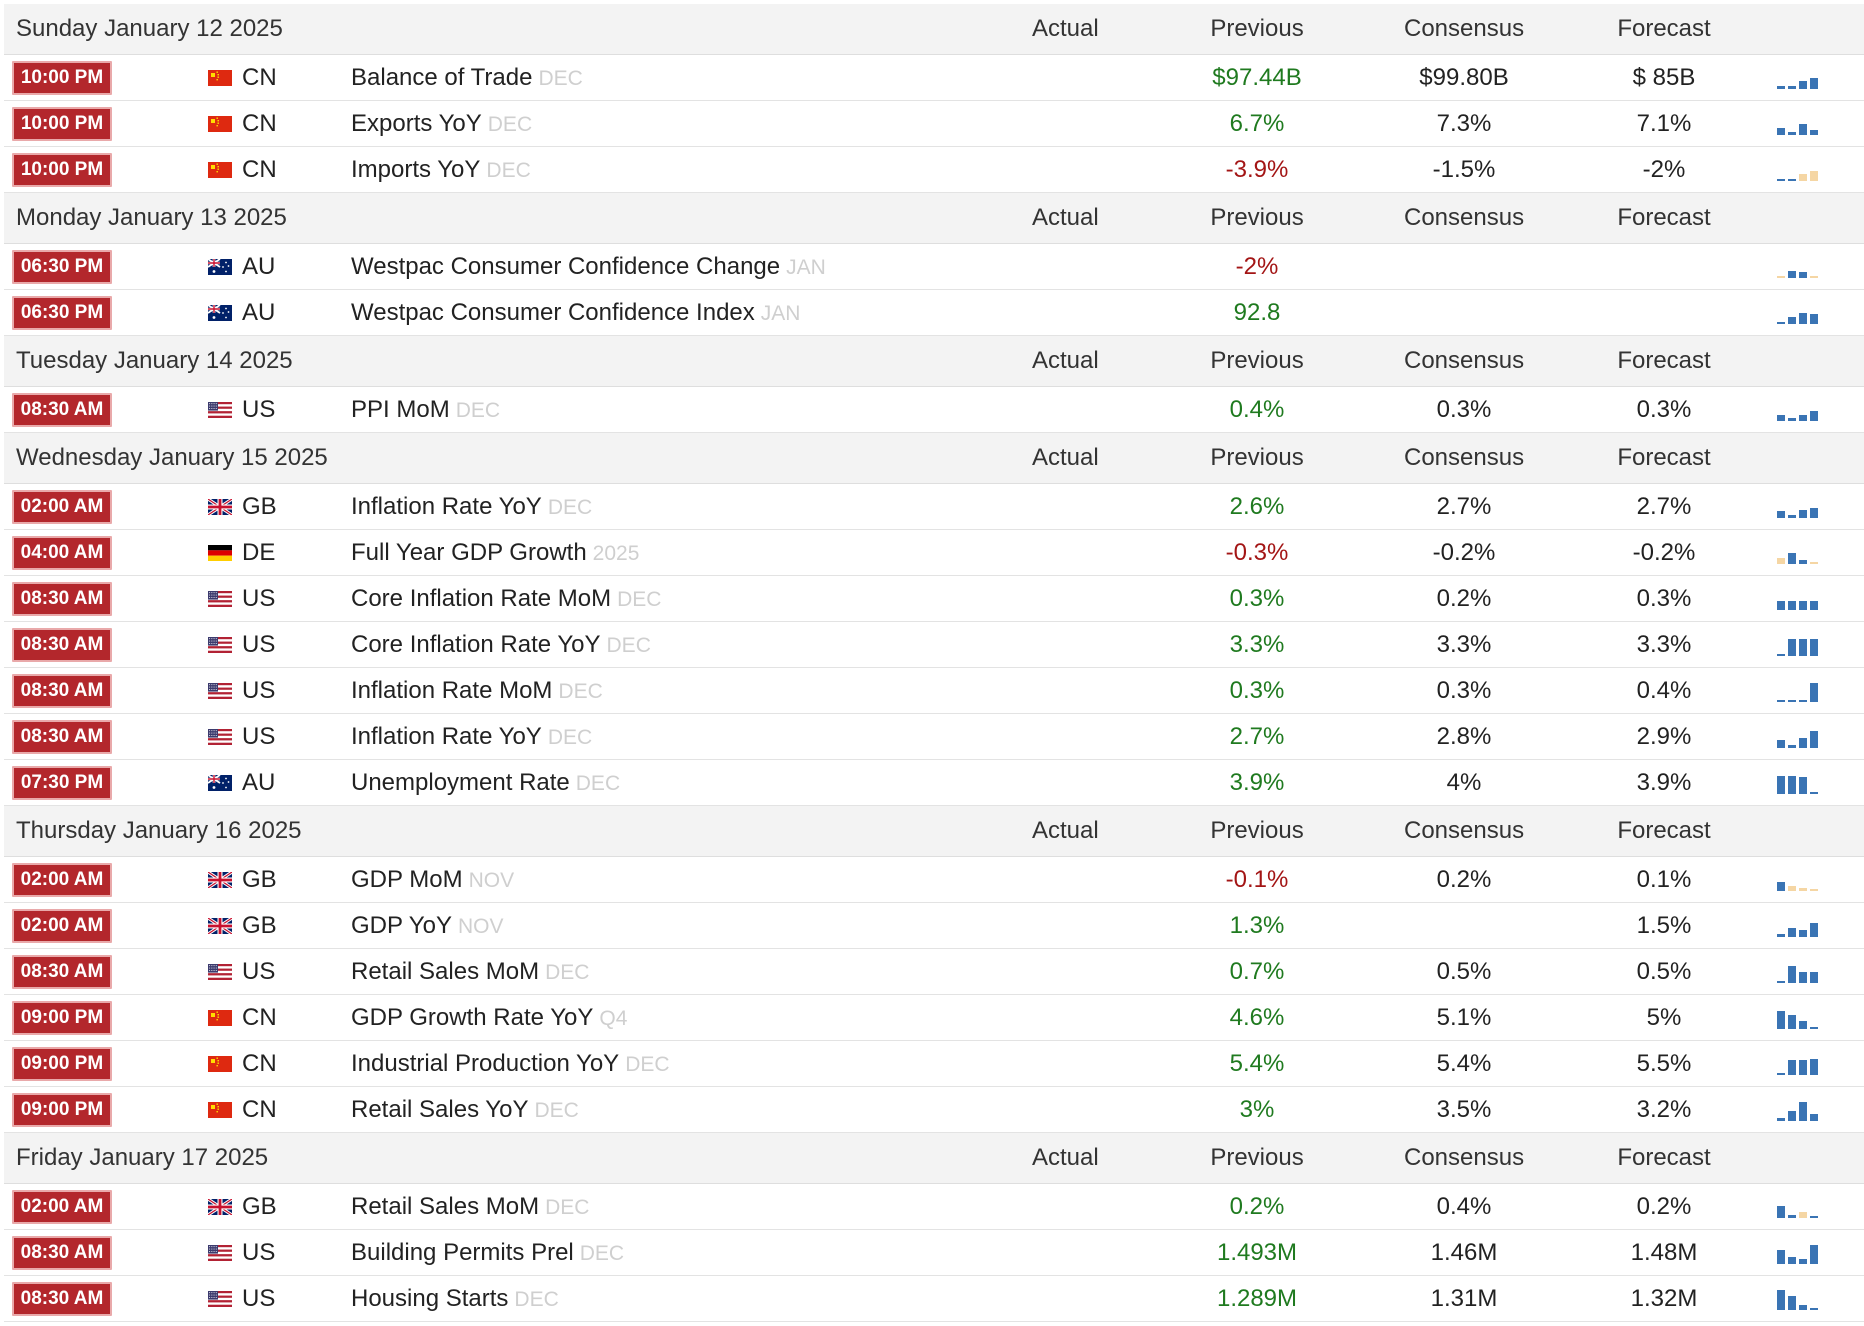  What do you see at coordinates (427, 926) in the screenshot?
I see `event-name-link: GDP YoY NOV` at bounding box center [427, 926].